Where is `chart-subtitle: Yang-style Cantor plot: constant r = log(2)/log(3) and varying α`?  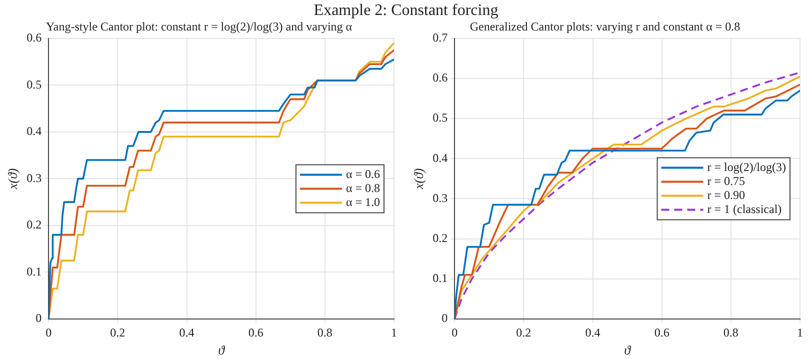
chart-subtitle: Yang-style Cantor plot: constant r = log(2)/log(3) and varying α is located at coordinates (199, 26).